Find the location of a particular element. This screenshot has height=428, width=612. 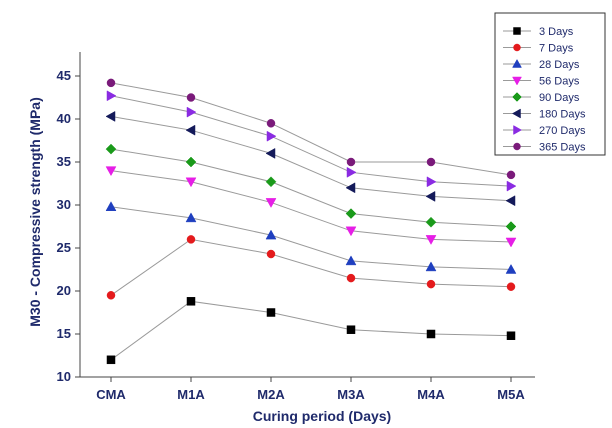

series-7-days is located at coordinates (311, 267).